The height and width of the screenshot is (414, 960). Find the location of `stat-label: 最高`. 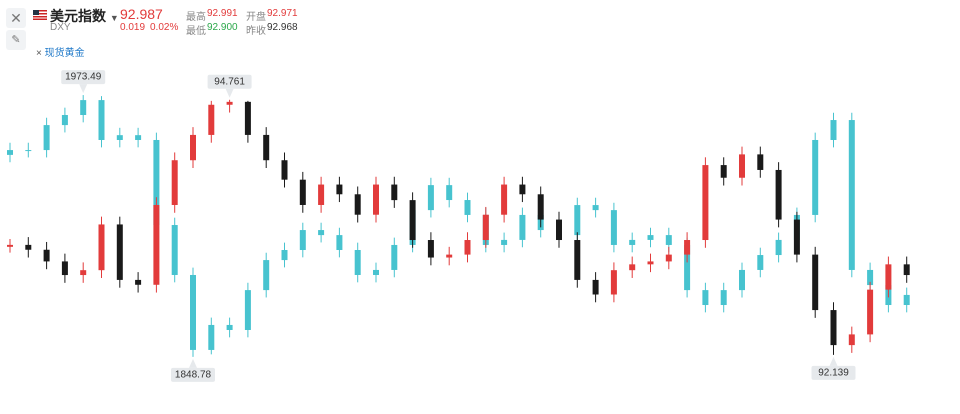

stat-label: 最高 is located at coordinates (196, 17).